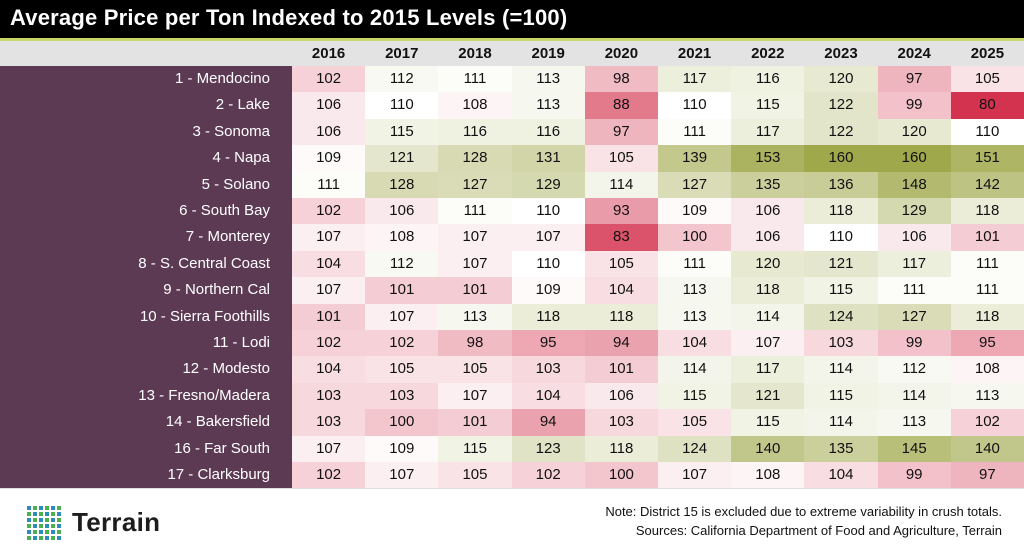  Describe the element at coordinates (694, 53) in the screenshot. I see `year-header-2021: 2021` at that location.